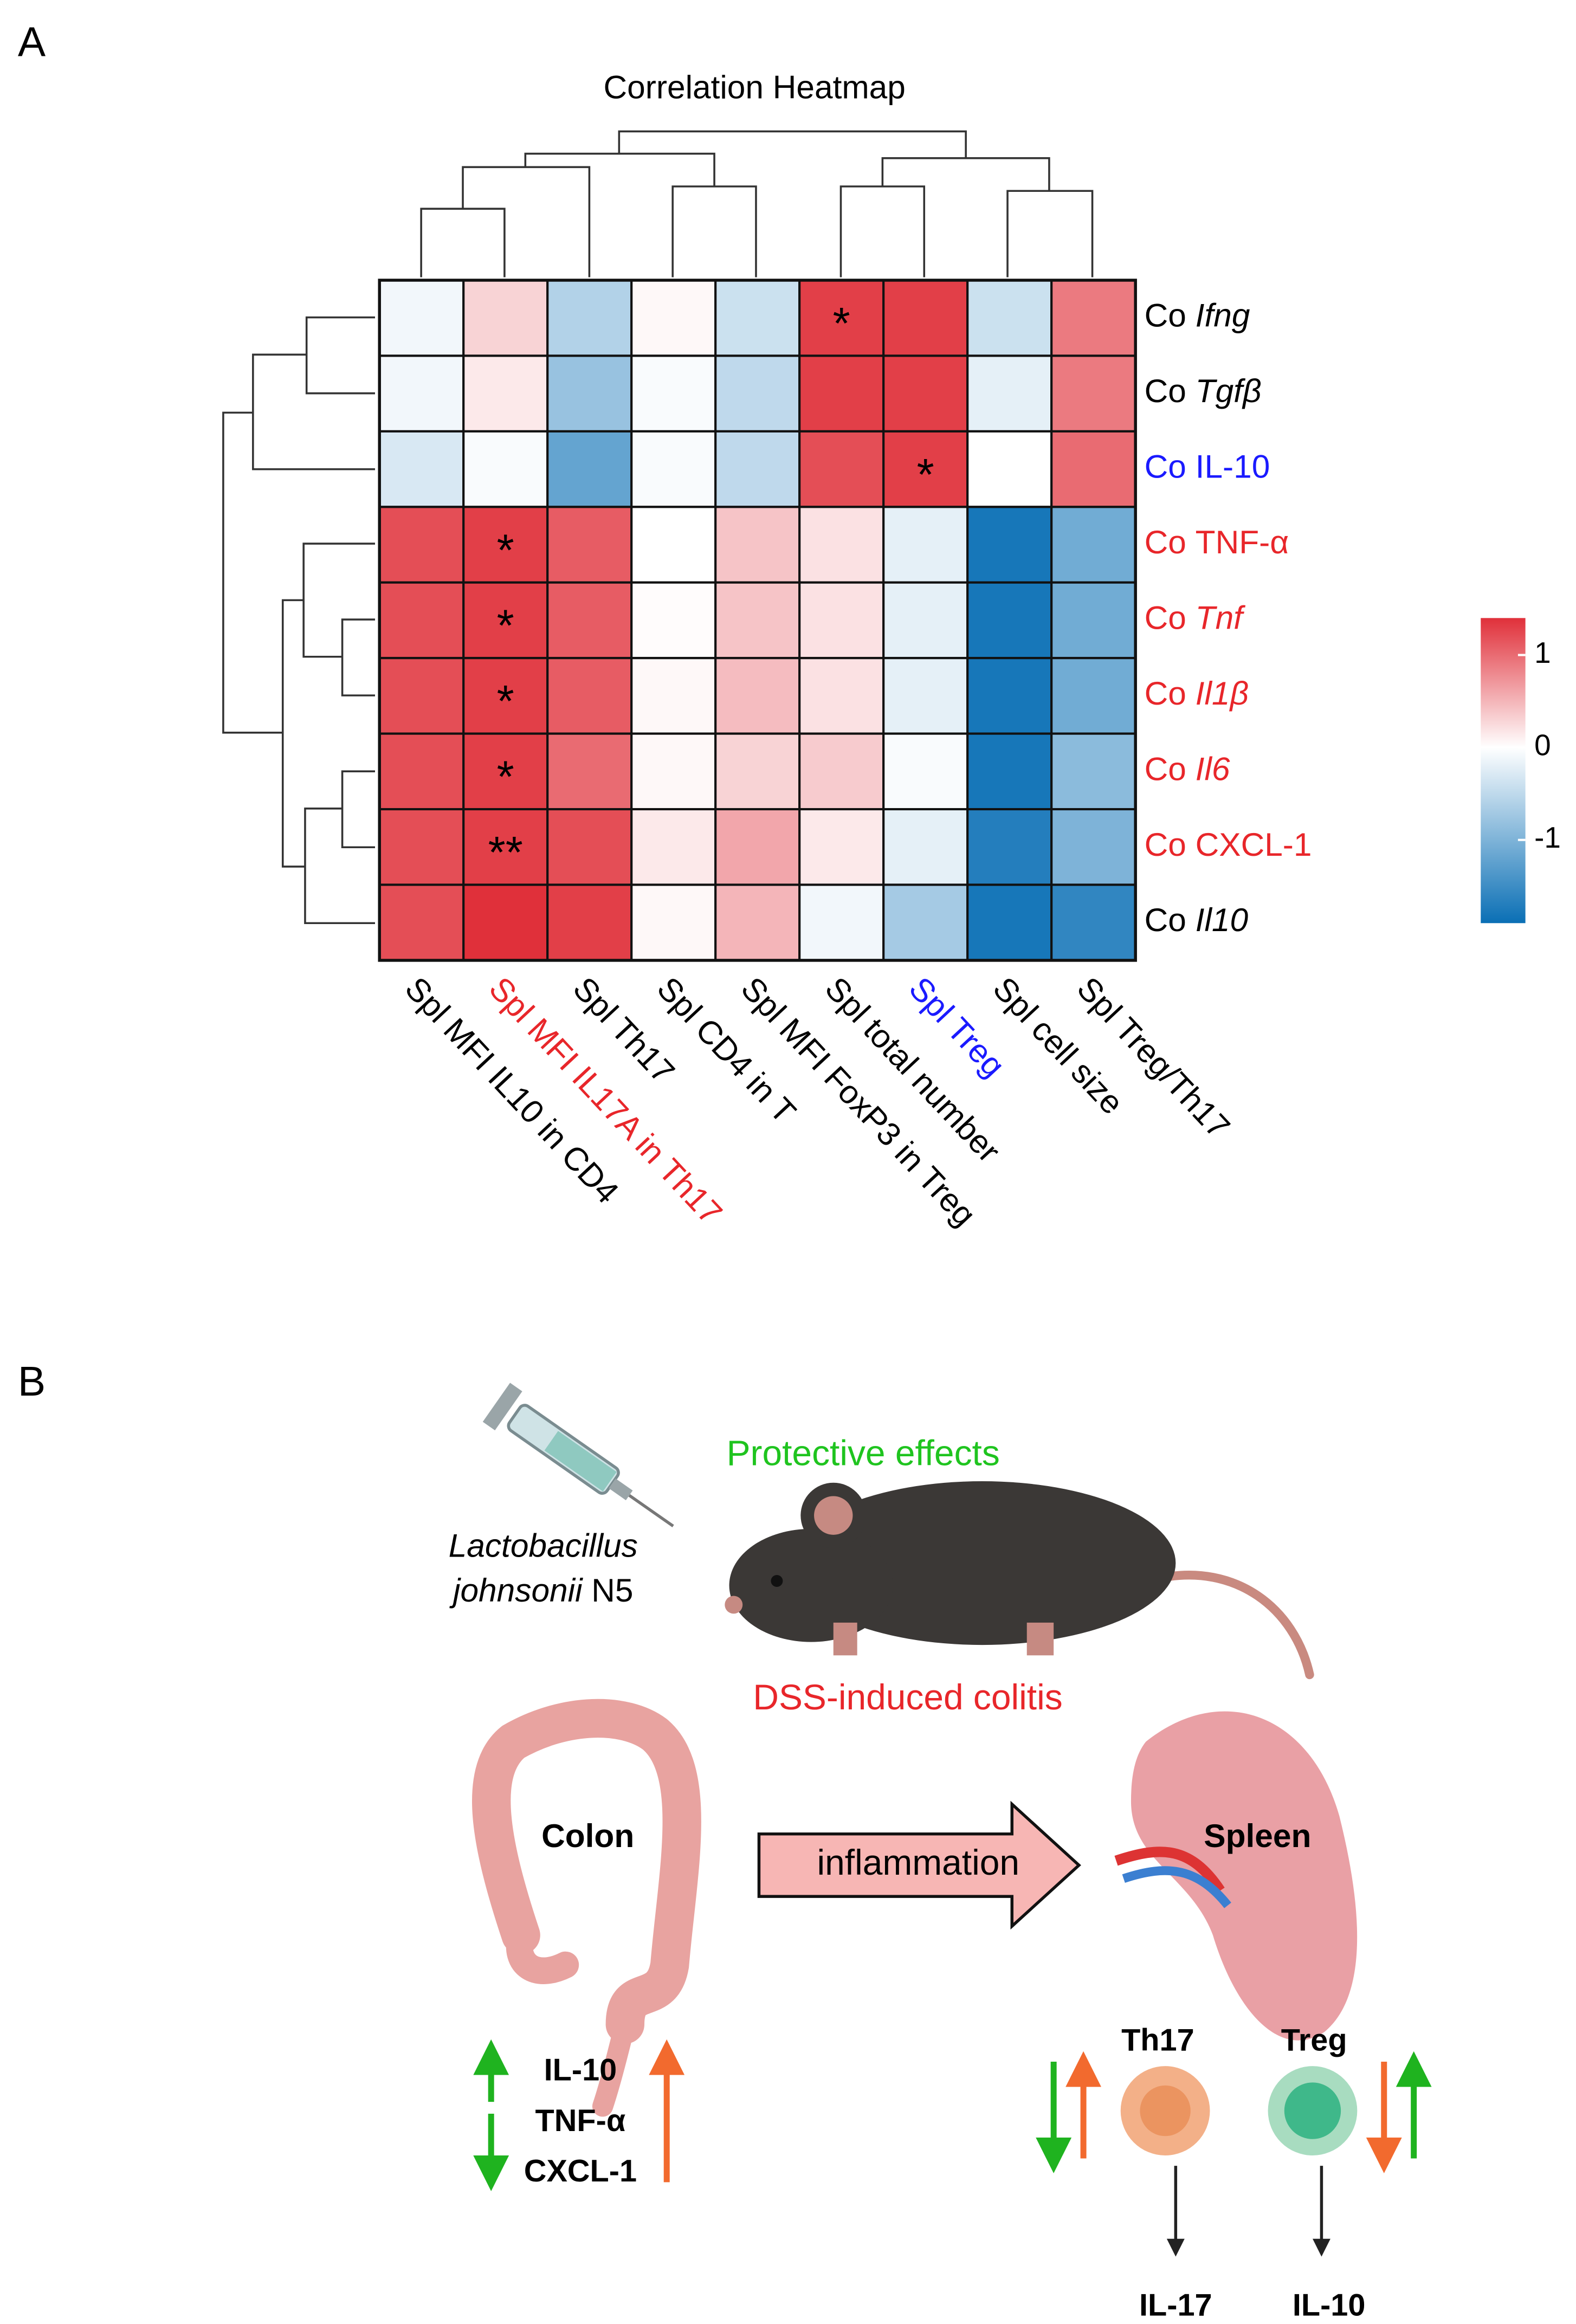 Image resolution: width=1576 pixels, height=2324 pixels. I want to click on row-label-name: IL-10, so click(1233, 466).